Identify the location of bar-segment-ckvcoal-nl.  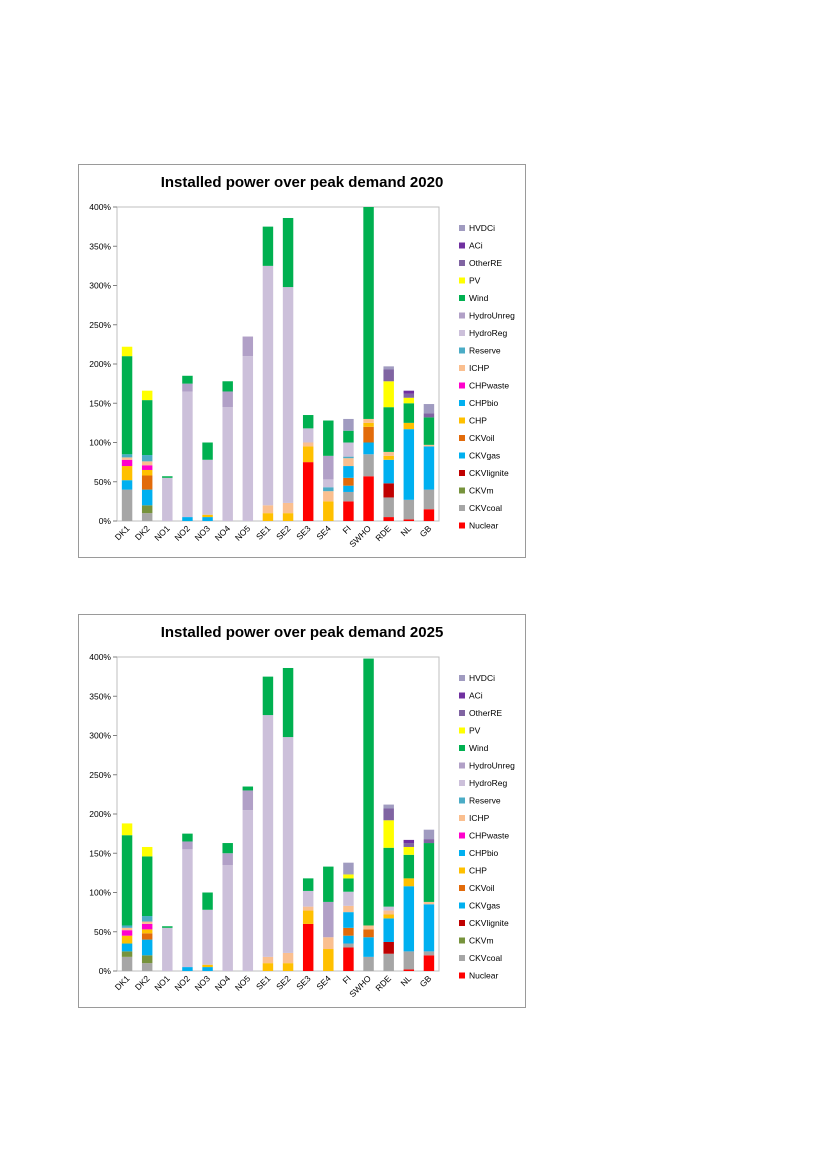
(409, 509).